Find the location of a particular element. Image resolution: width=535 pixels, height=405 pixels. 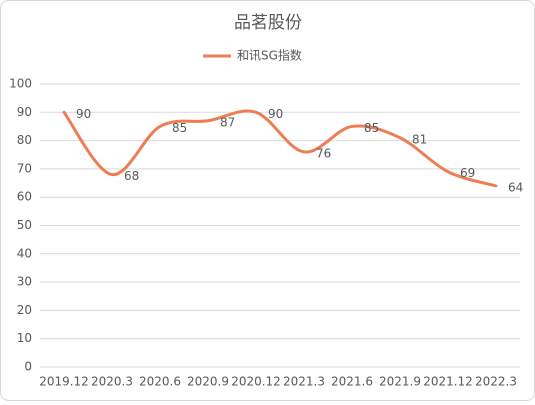

y-tick-label: 10 is located at coordinates (24, 338).